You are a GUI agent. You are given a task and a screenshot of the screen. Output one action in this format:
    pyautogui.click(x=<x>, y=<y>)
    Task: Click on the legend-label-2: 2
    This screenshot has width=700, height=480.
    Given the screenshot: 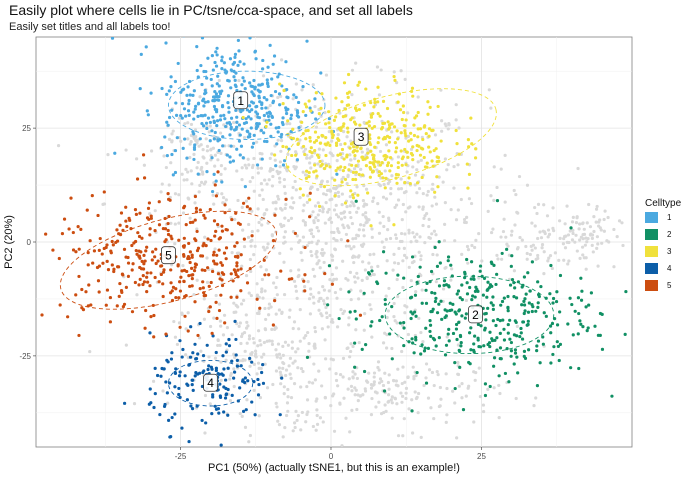 What is the action you would take?
    pyautogui.click(x=669, y=234)
    